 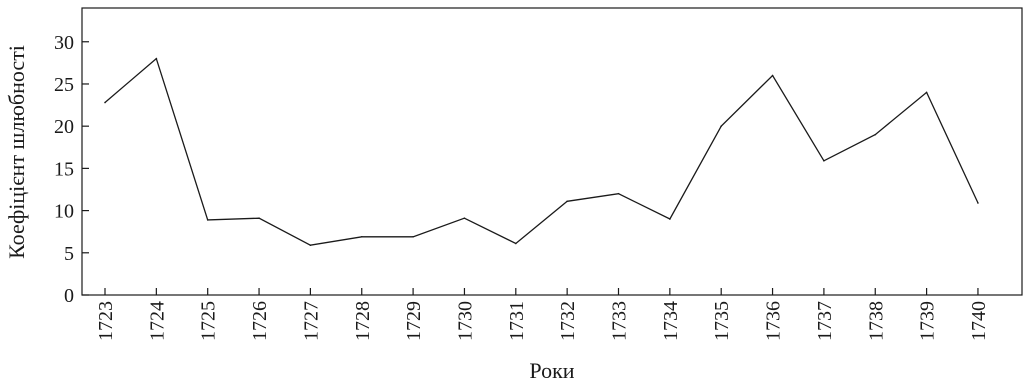 I want to click on x-tick-label: 1736, so click(x=774, y=321).